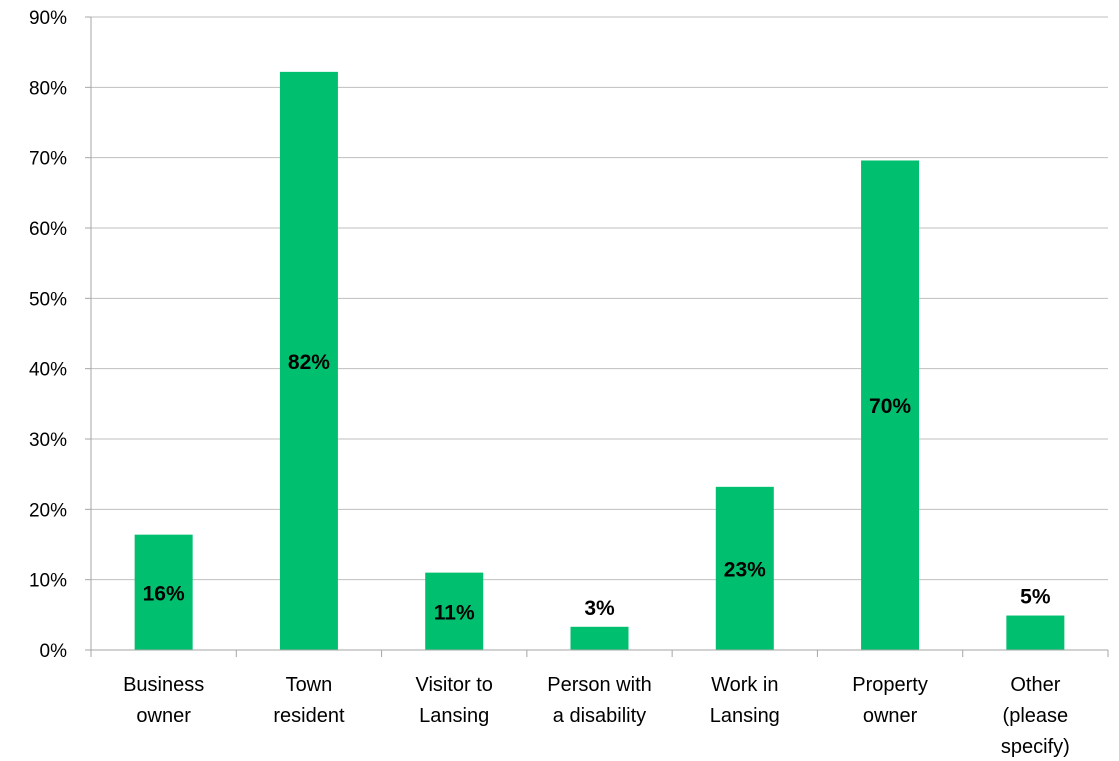 Image resolution: width=1119 pixels, height=761 pixels. I want to click on y-tick-label: 40%, so click(48, 370).